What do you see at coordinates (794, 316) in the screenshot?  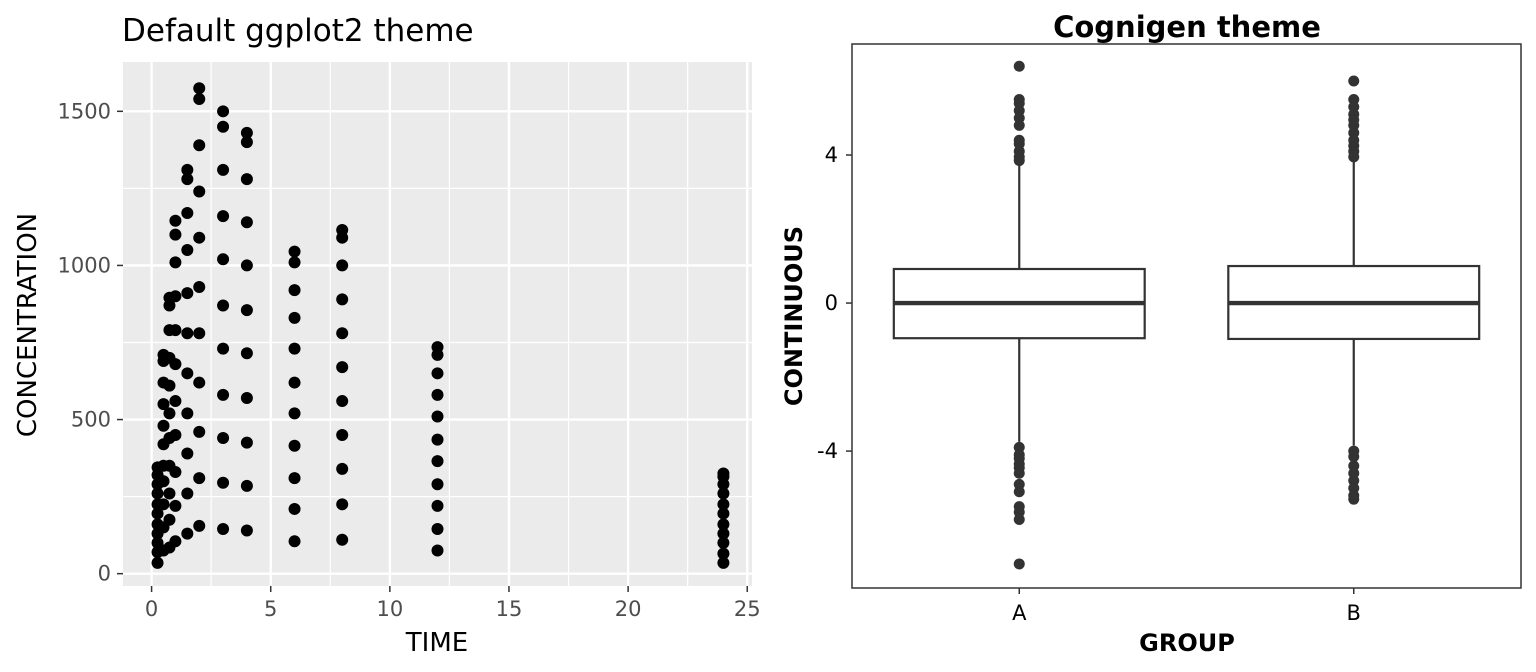 I see `right-y-axis-title: CONTINUOUS` at bounding box center [794, 316].